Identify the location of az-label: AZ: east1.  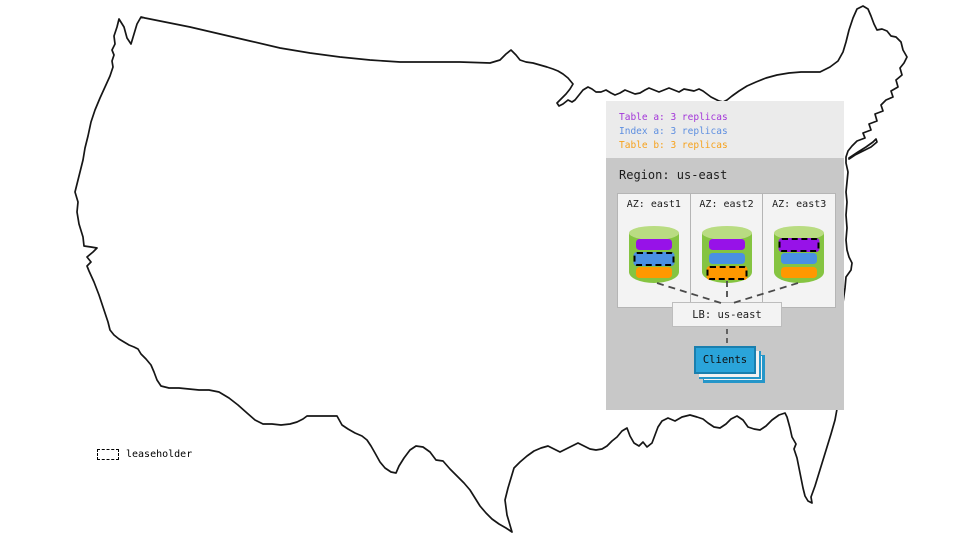
(653, 204).